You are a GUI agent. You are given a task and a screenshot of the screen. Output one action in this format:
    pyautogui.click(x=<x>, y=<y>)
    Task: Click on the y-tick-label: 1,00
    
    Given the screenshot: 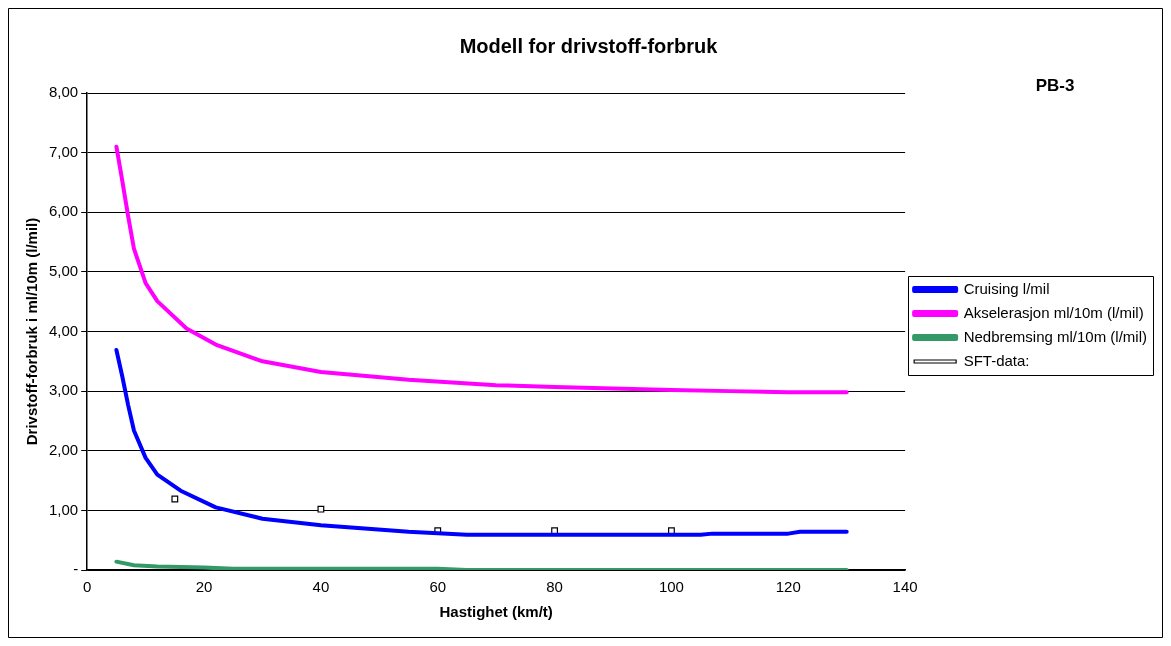 What is the action you would take?
    pyautogui.click(x=63, y=509)
    